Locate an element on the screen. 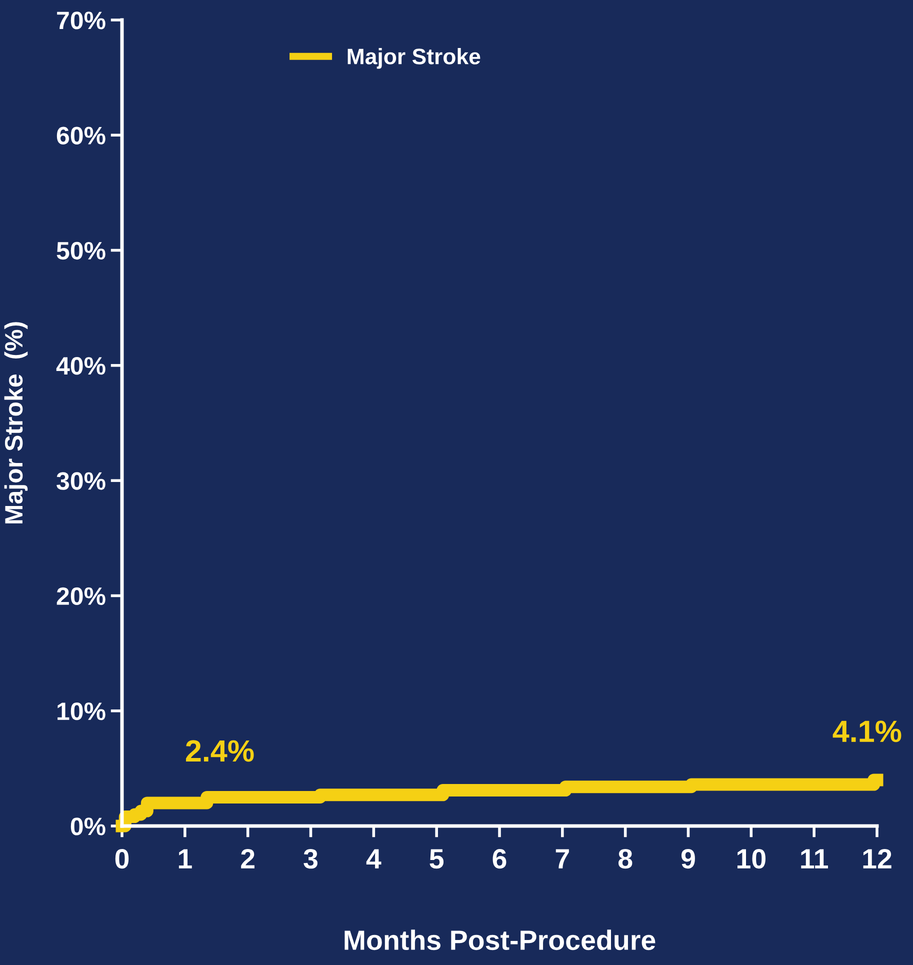  x-tick-label: 6 is located at coordinates (499, 858).